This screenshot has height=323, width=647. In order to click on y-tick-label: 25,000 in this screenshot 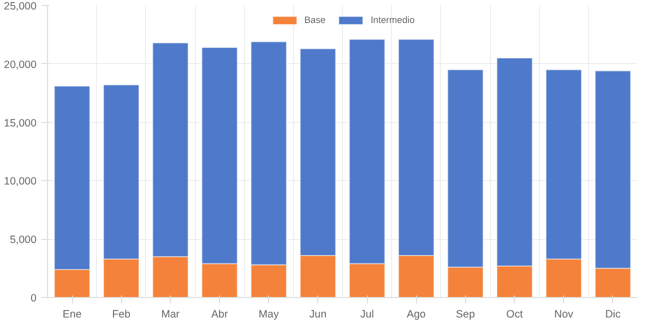, I will do `click(20, 6)`.